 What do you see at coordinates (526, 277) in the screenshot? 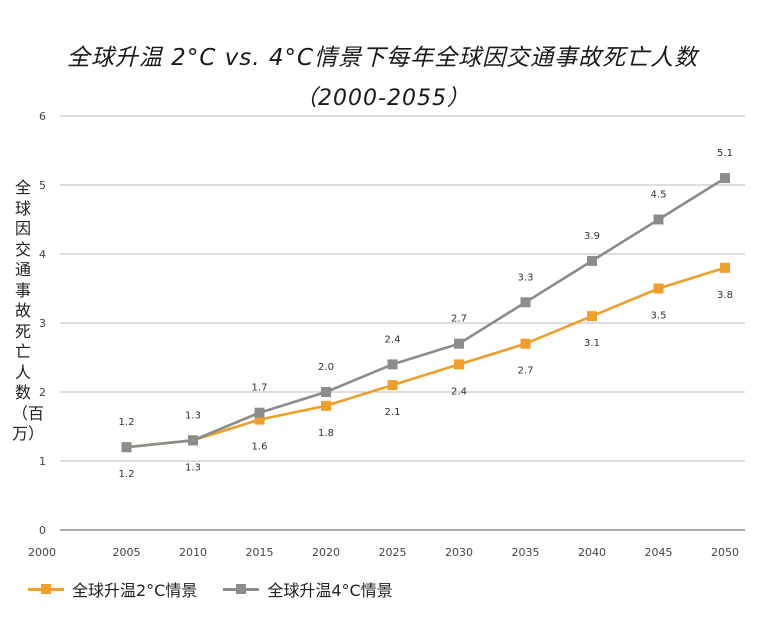
I see `data-label: 3.3` at bounding box center [526, 277].